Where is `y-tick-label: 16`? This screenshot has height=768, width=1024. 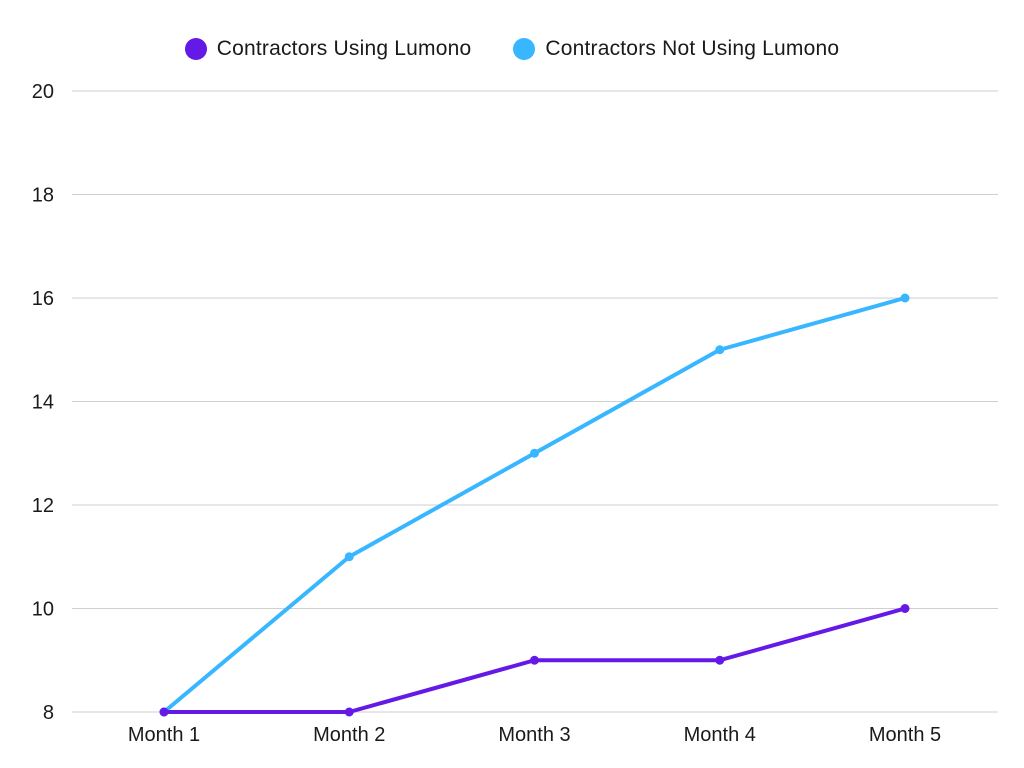 y-tick-label: 16 is located at coordinates (43, 299).